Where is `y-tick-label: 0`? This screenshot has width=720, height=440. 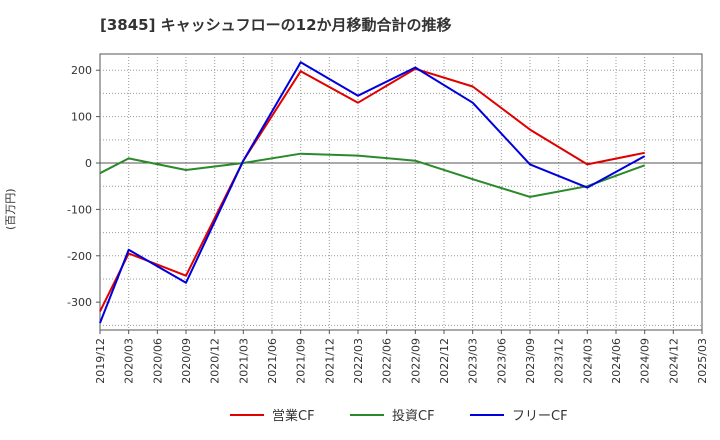 y-tick-label: 0 is located at coordinates (88, 163).